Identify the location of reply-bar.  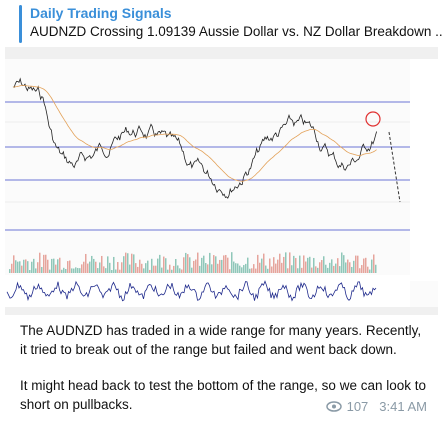
(20, 24).